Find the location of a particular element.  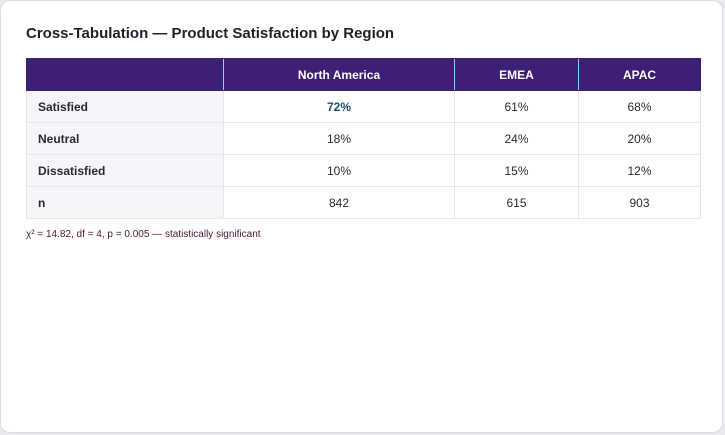

table-row-dissatisfied: Dissatisfied 10% 15% 12% is located at coordinates (363, 170).